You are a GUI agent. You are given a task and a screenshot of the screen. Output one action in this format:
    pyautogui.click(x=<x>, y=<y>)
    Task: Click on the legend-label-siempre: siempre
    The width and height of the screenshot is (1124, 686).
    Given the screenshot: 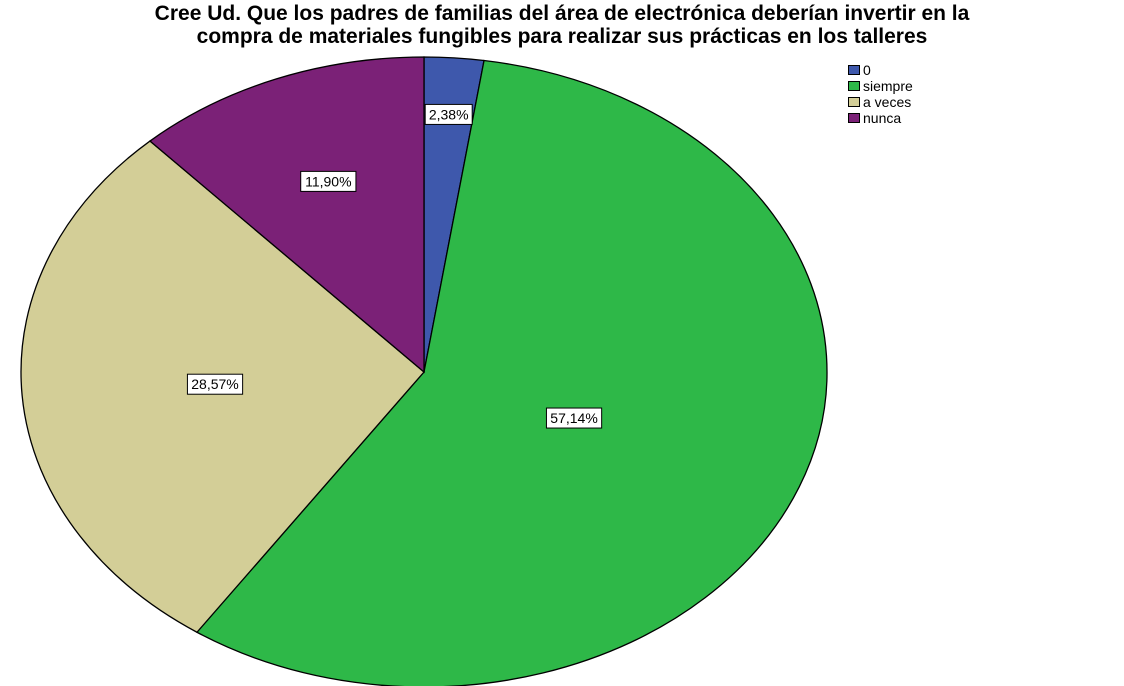 What is the action you would take?
    pyautogui.click(x=888, y=86)
    